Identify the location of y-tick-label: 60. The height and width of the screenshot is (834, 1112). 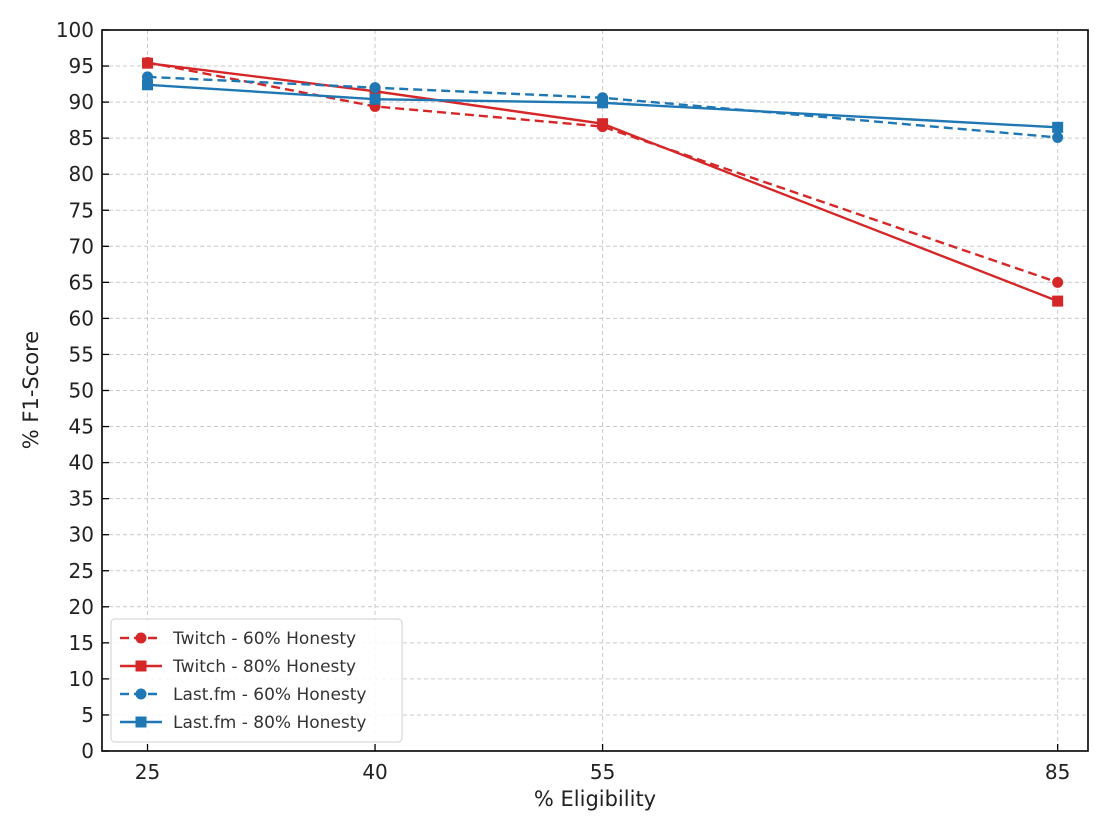
(81, 318).